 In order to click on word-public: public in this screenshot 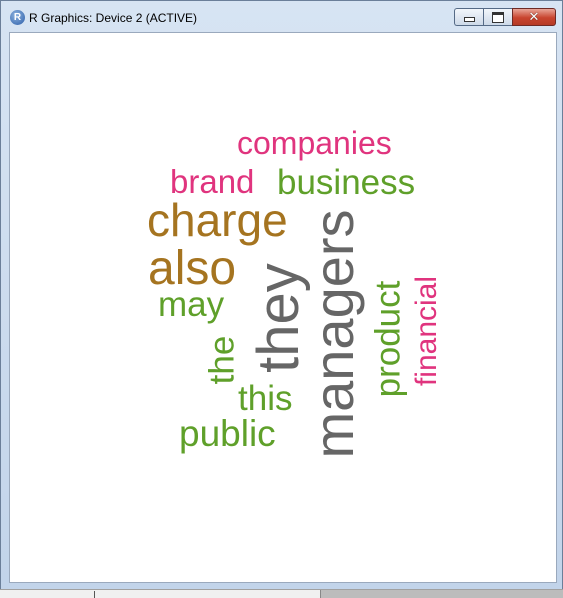, I will do `click(227, 433)`.